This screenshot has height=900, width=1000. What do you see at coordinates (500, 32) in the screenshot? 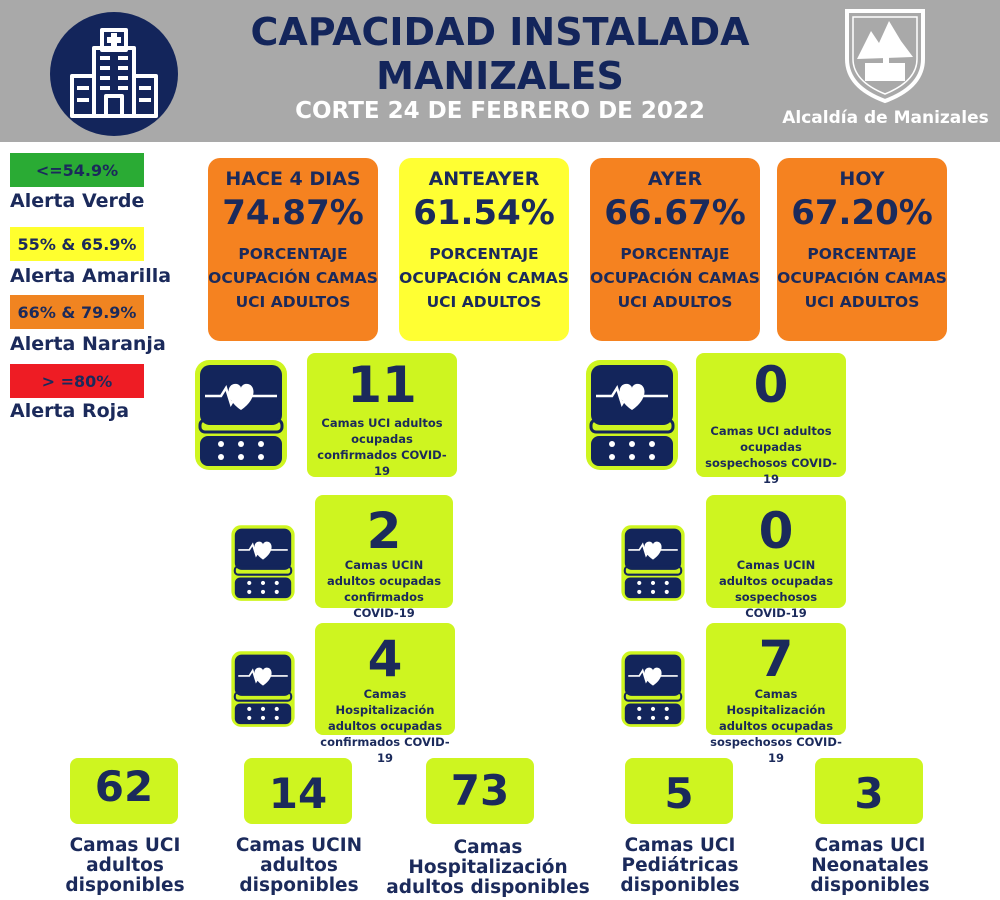
I see `page-title-line1: CAPACIDAD INSTALADA` at bounding box center [500, 32].